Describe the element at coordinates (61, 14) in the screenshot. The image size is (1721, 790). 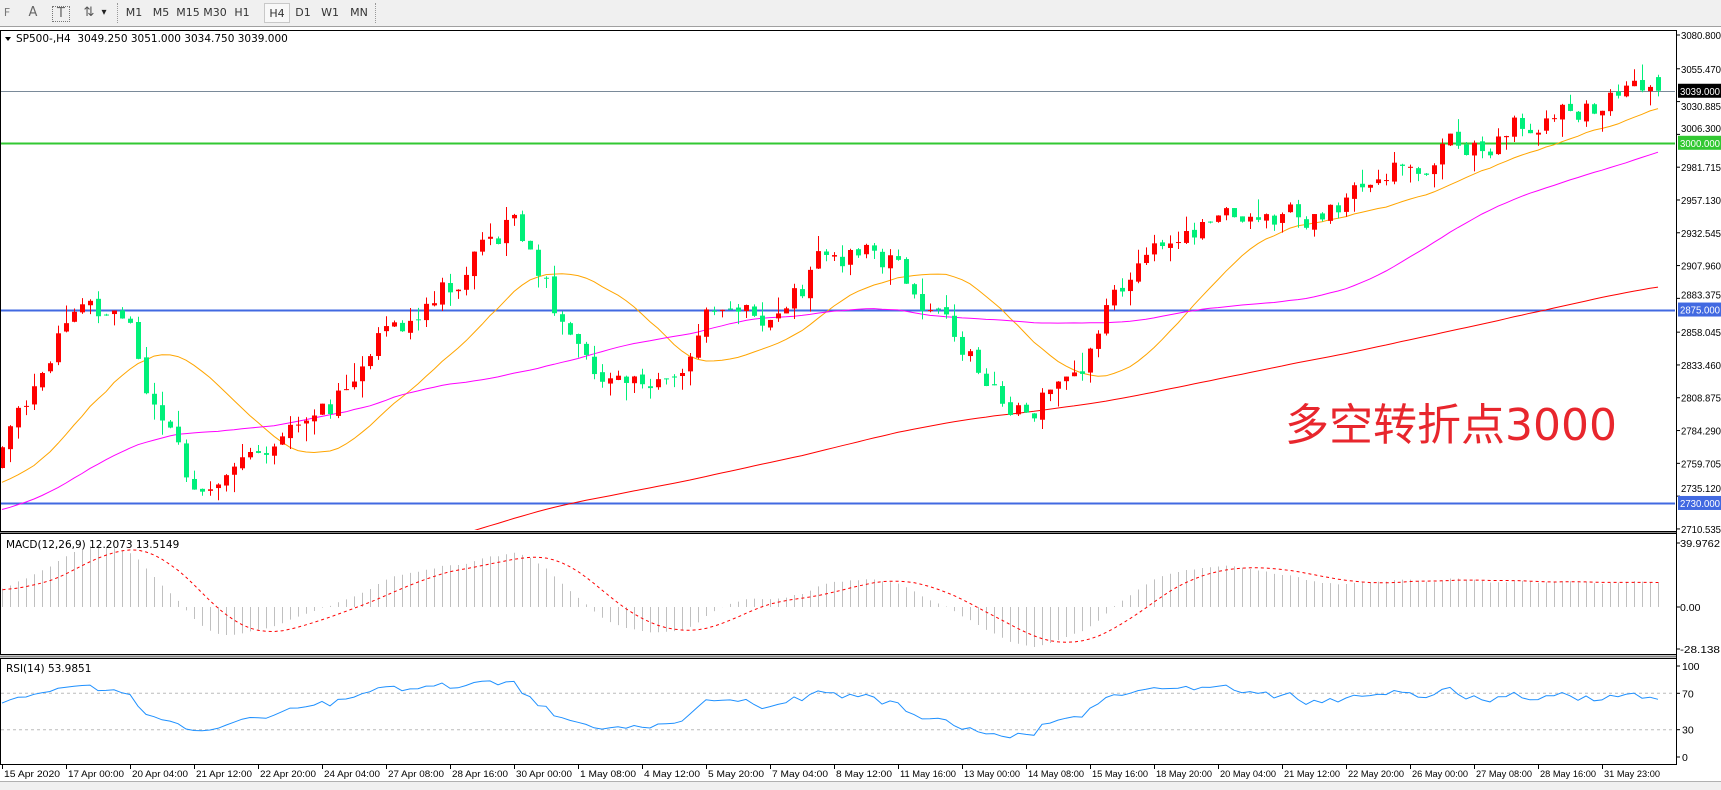
I see `text-label-icon: T` at that location.